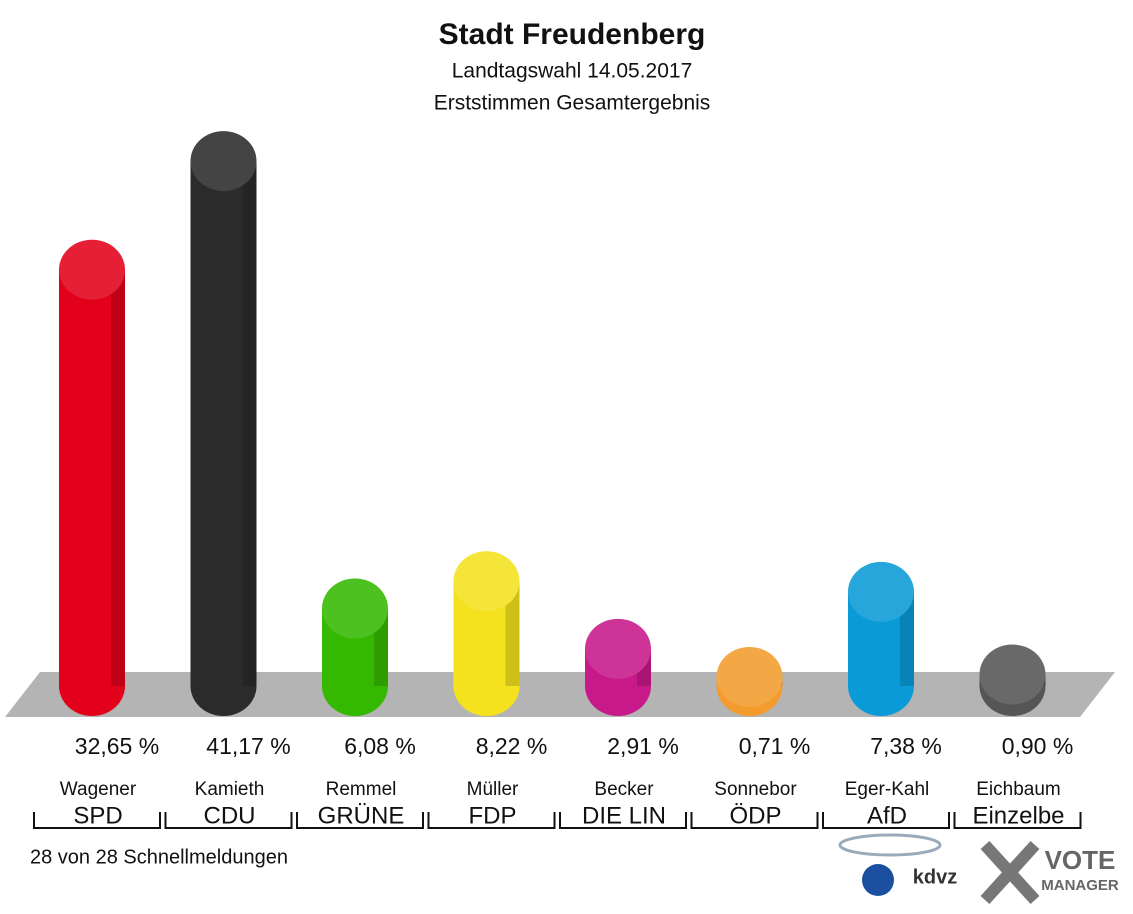 This screenshot has width=1133, height=914. What do you see at coordinates (643, 746) in the screenshot?
I see `value-label: 2,91 %` at bounding box center [643, 746].